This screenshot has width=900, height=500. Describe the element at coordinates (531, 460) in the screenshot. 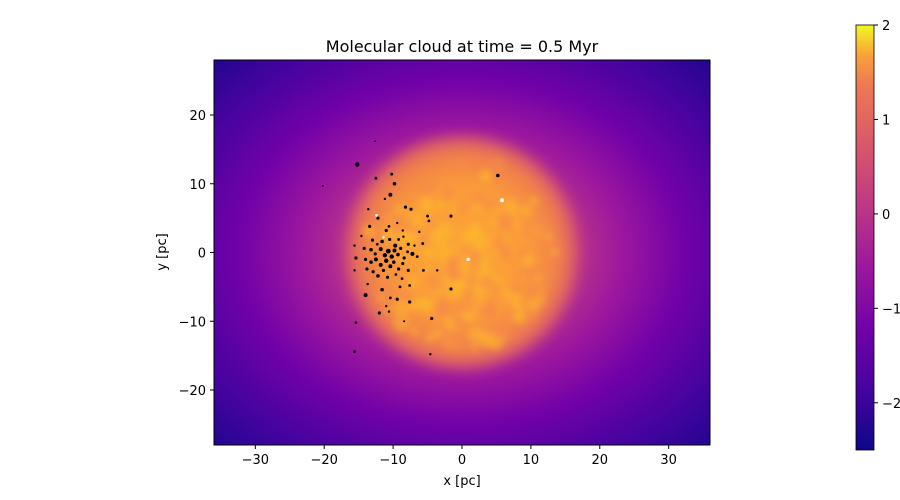

I see `x-tick-label: 10` at that location.